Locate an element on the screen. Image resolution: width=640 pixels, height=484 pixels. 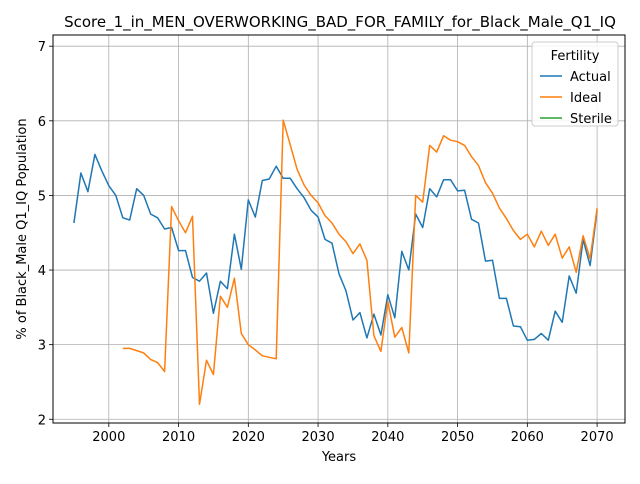
x-tick-label: 2040 is located at coordinates (387, 437).